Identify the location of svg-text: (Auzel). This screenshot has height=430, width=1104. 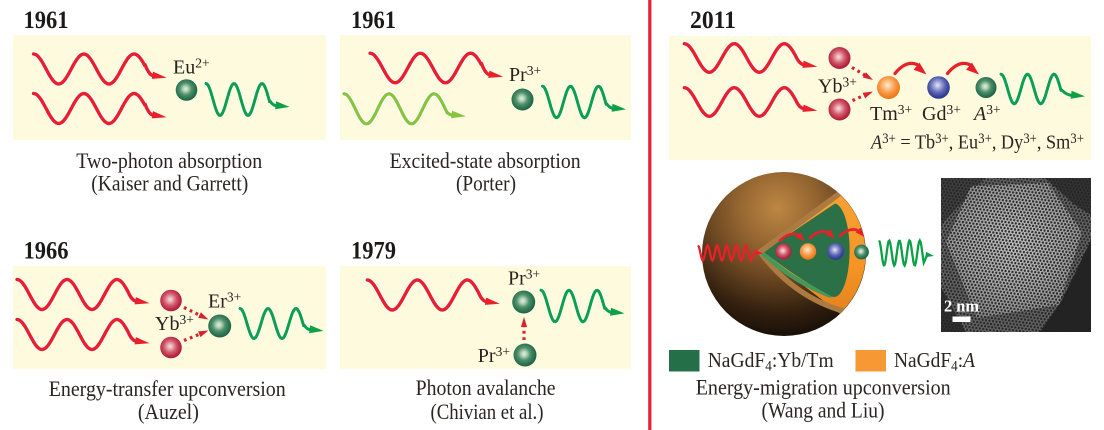
(168, 411).